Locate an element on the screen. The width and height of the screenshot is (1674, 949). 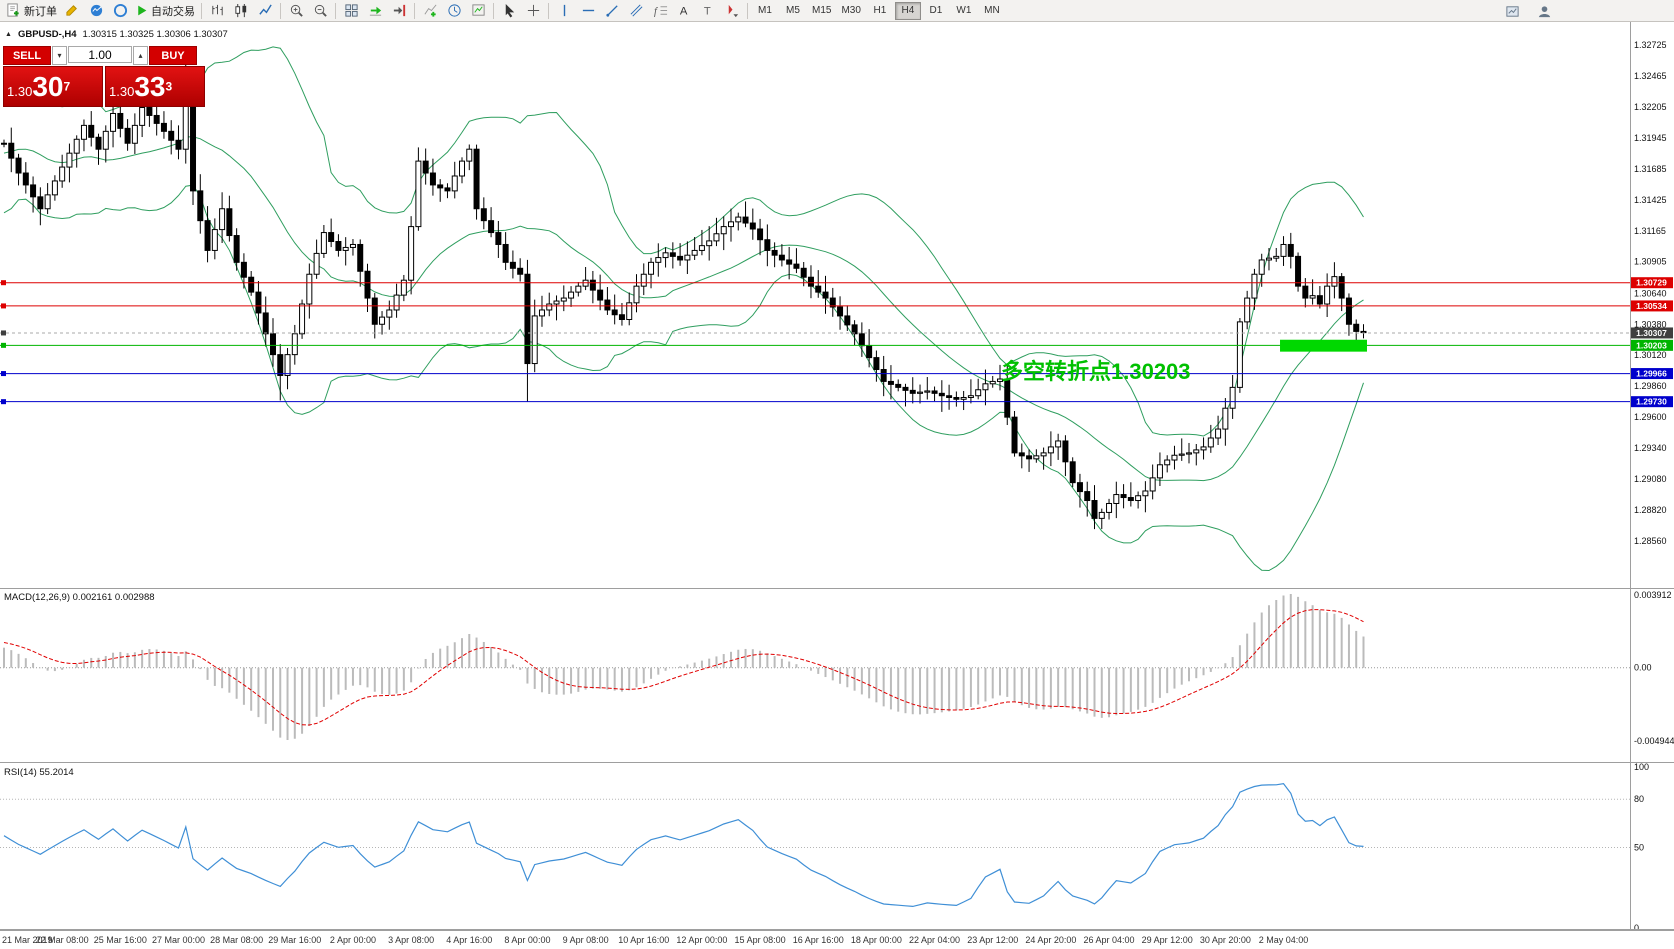
arrow-tools-button is located at coordinates (732, 11).